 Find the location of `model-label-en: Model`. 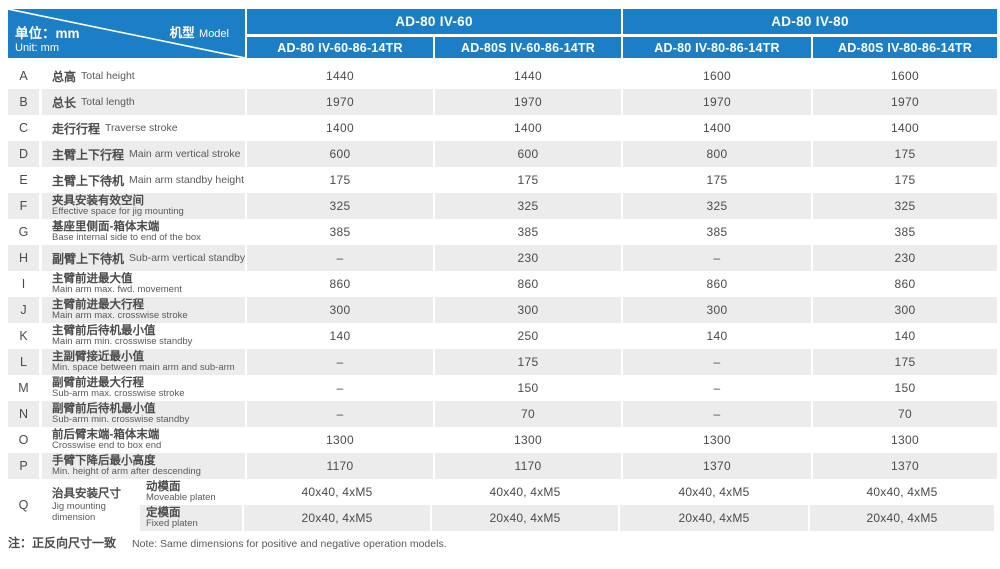

model-label-en: Model is located at coordinates (214, 34).